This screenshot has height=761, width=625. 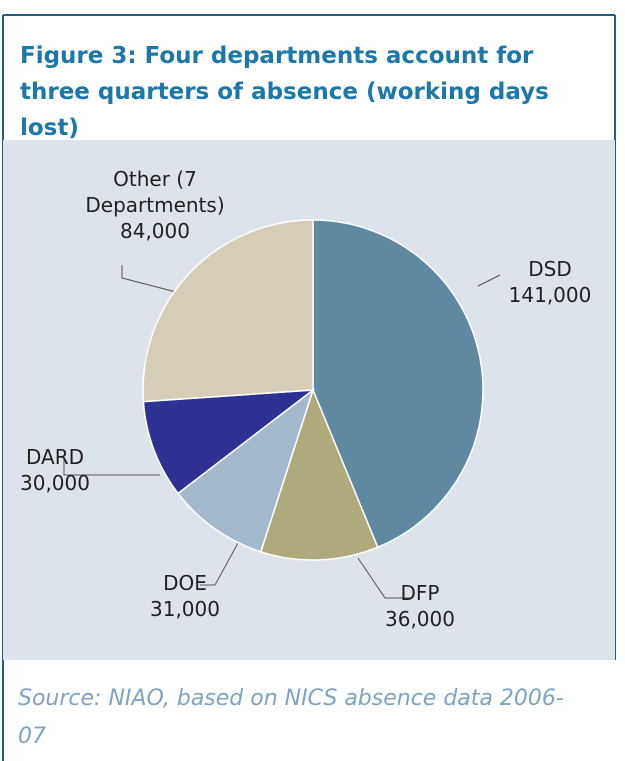 I want to click on value-label: 141,000, so click(x=550, y=295).